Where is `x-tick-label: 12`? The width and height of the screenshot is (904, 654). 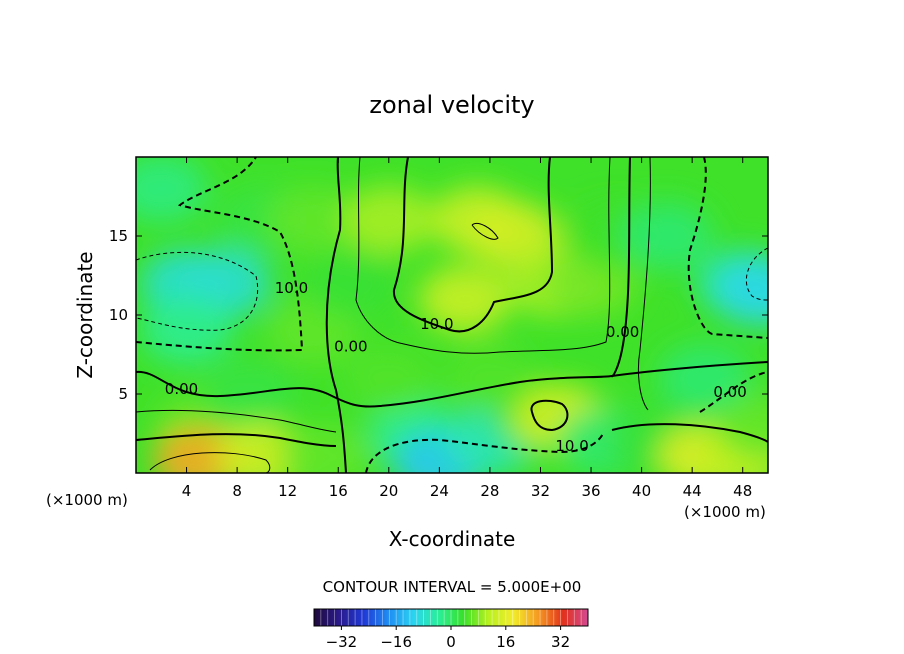
x-tick-label: 12 is located at coordinates (287, 491).